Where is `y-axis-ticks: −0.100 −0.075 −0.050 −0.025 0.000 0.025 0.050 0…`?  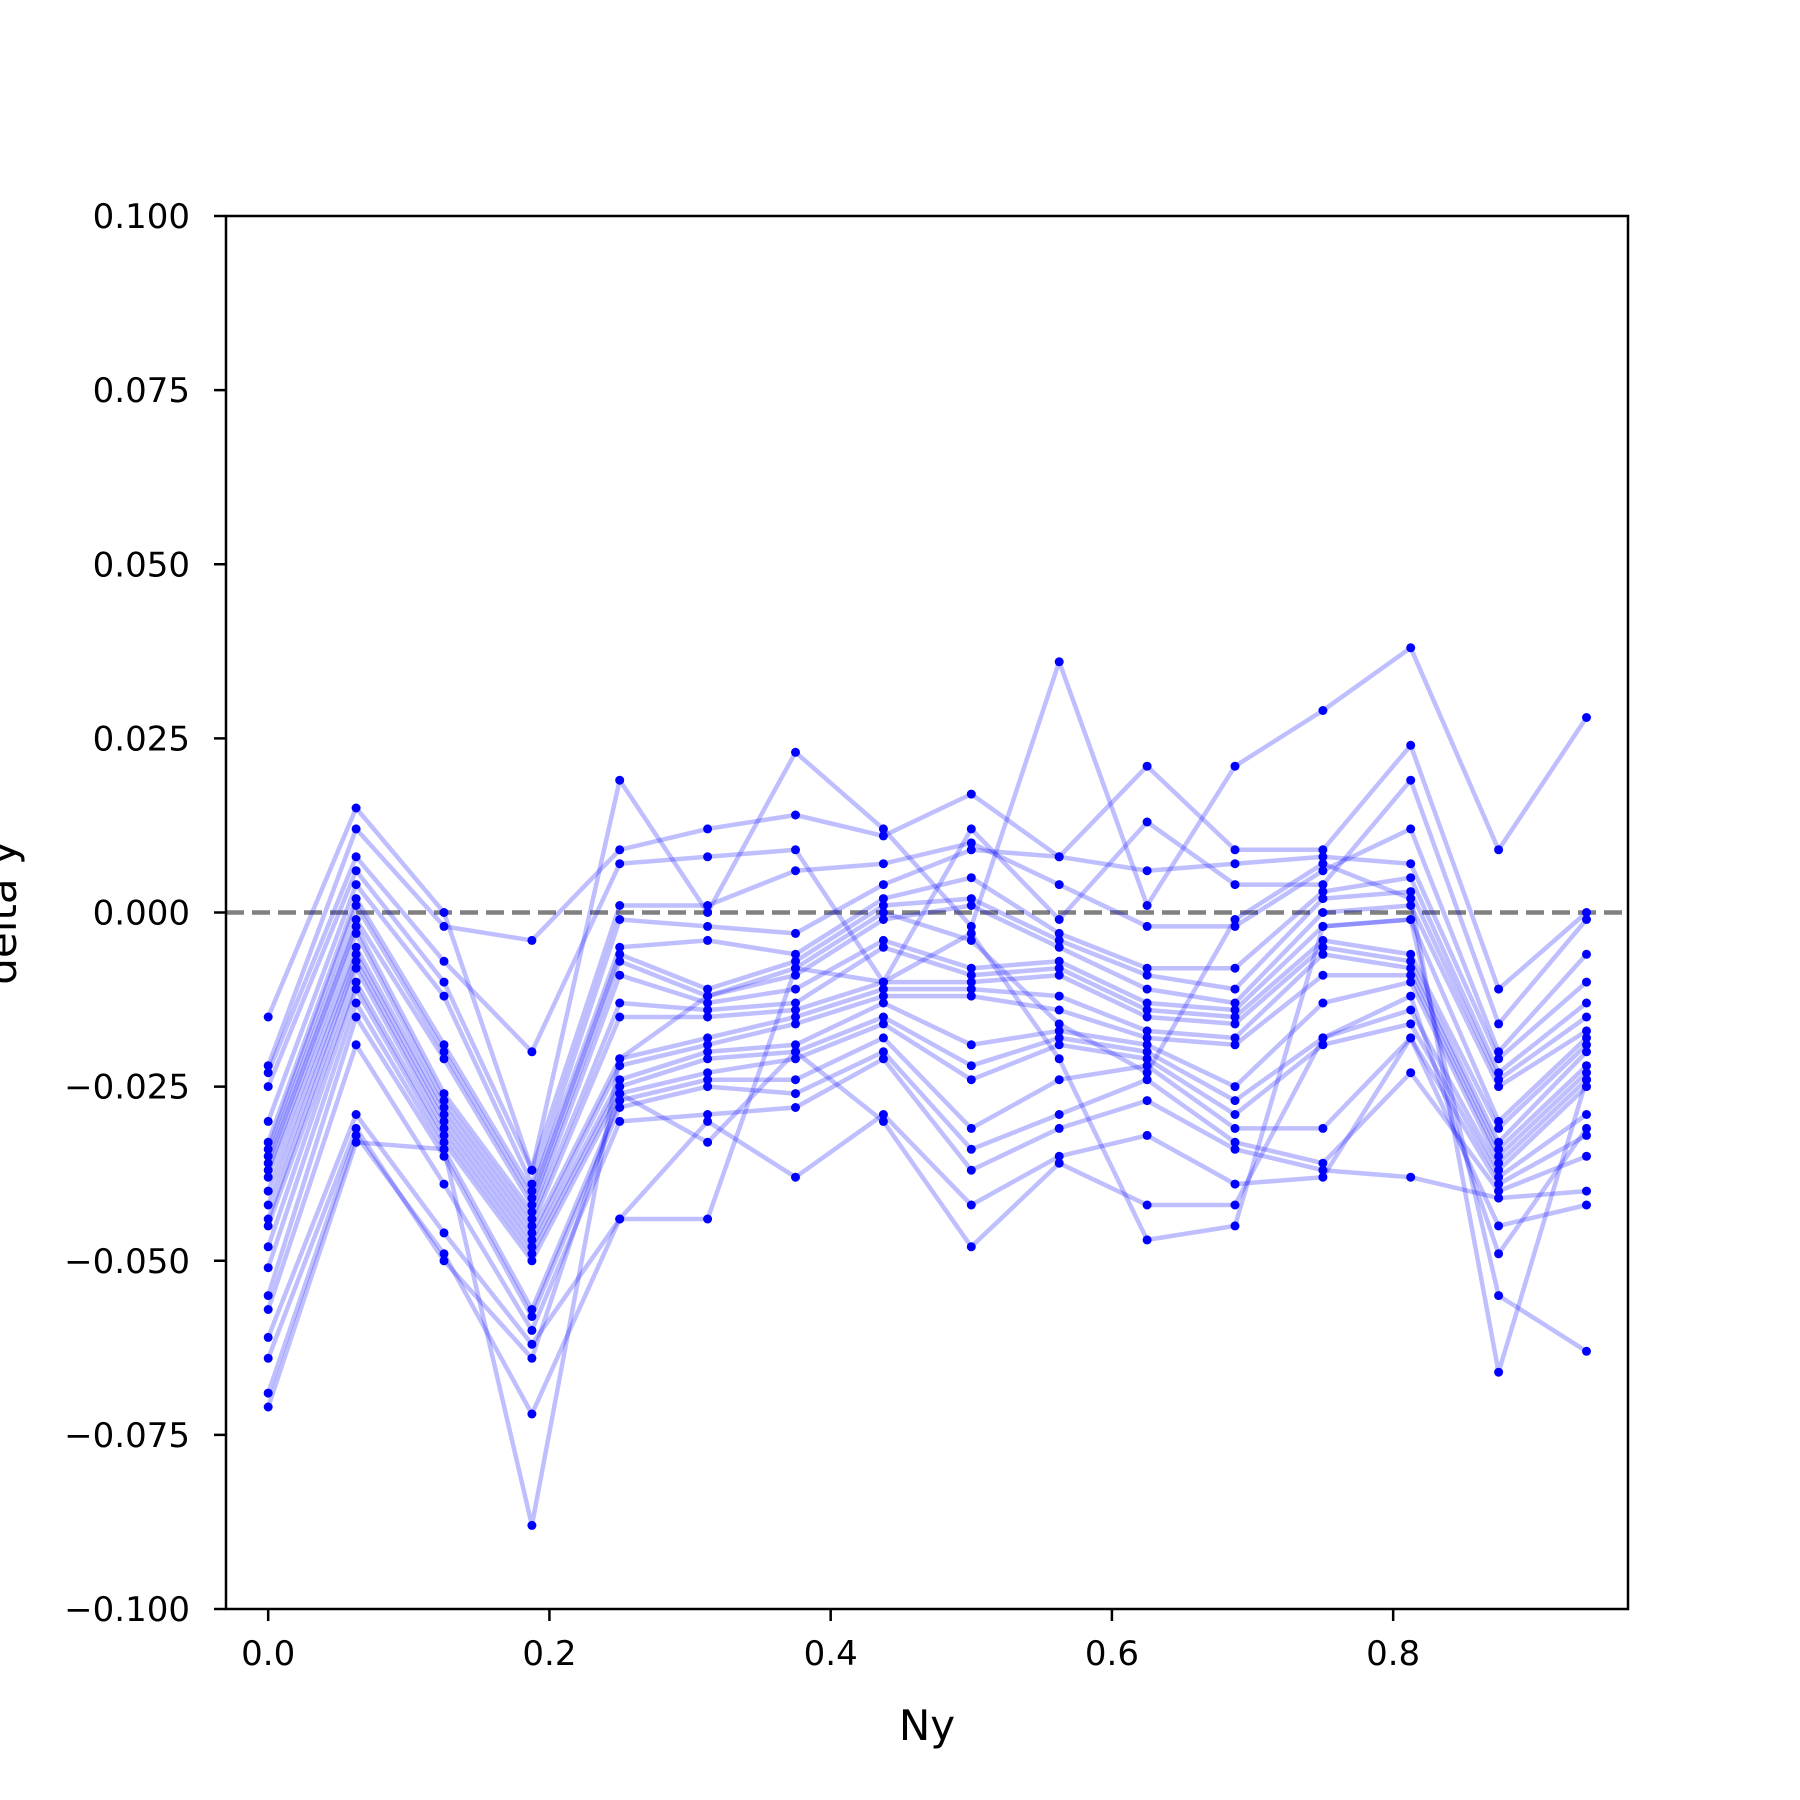
y-axis-ticks: −0.100 −0.075 −0.050 −0.025 0.000 0.025 0.050 0… is located at coordinates (145, 913).